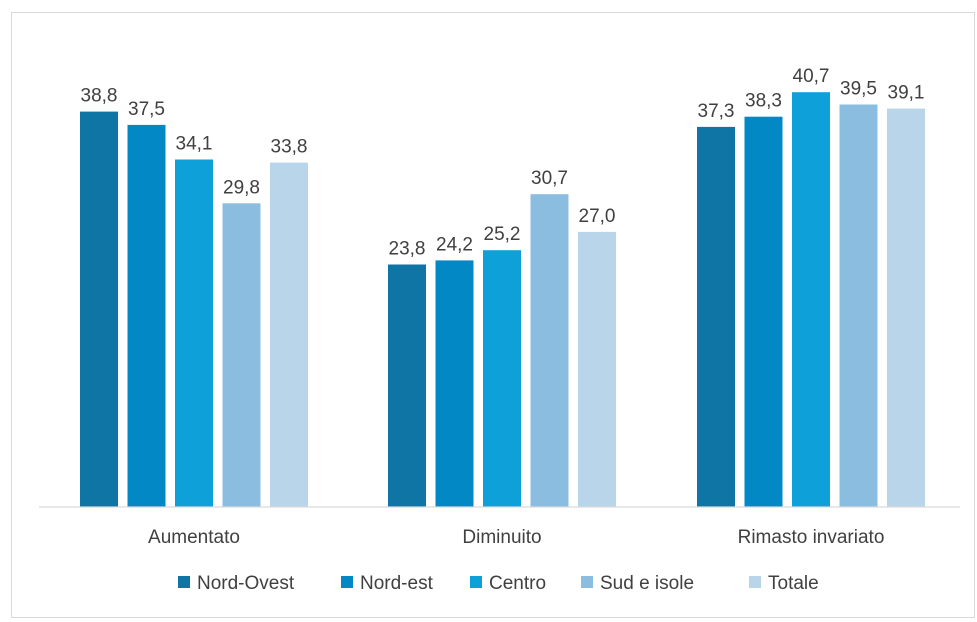 The height and width of the screenshot is (622, 977). I want to click on value-label-2-3: 39,5, so click(858, 89).